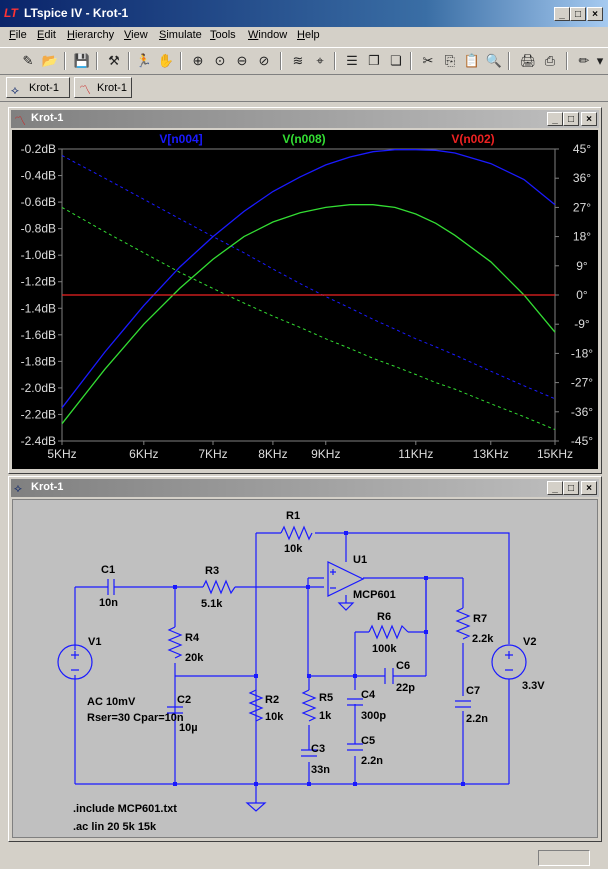 The image size is (608, 869). What do you see at coordinates (582, 353) in the screenshot?
I see `y-right-tick-label: -18°` at bounding box center [582, 353].